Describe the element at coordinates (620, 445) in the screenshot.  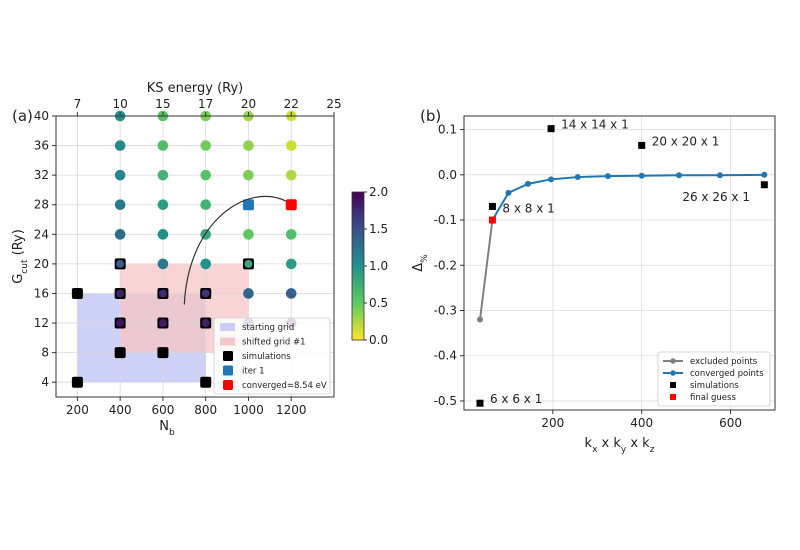
I see `right-x-axis-label: kx x ky x kz` at that location.